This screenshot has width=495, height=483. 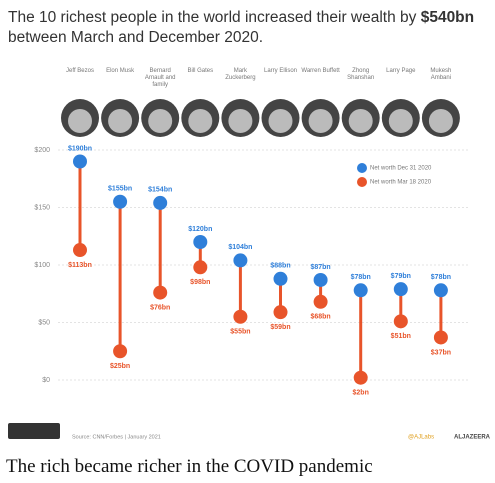 What do you see at coordinates (441, 352) in the screenshot?
I see `value-label: $37bn` at bounding box center [441, 352].